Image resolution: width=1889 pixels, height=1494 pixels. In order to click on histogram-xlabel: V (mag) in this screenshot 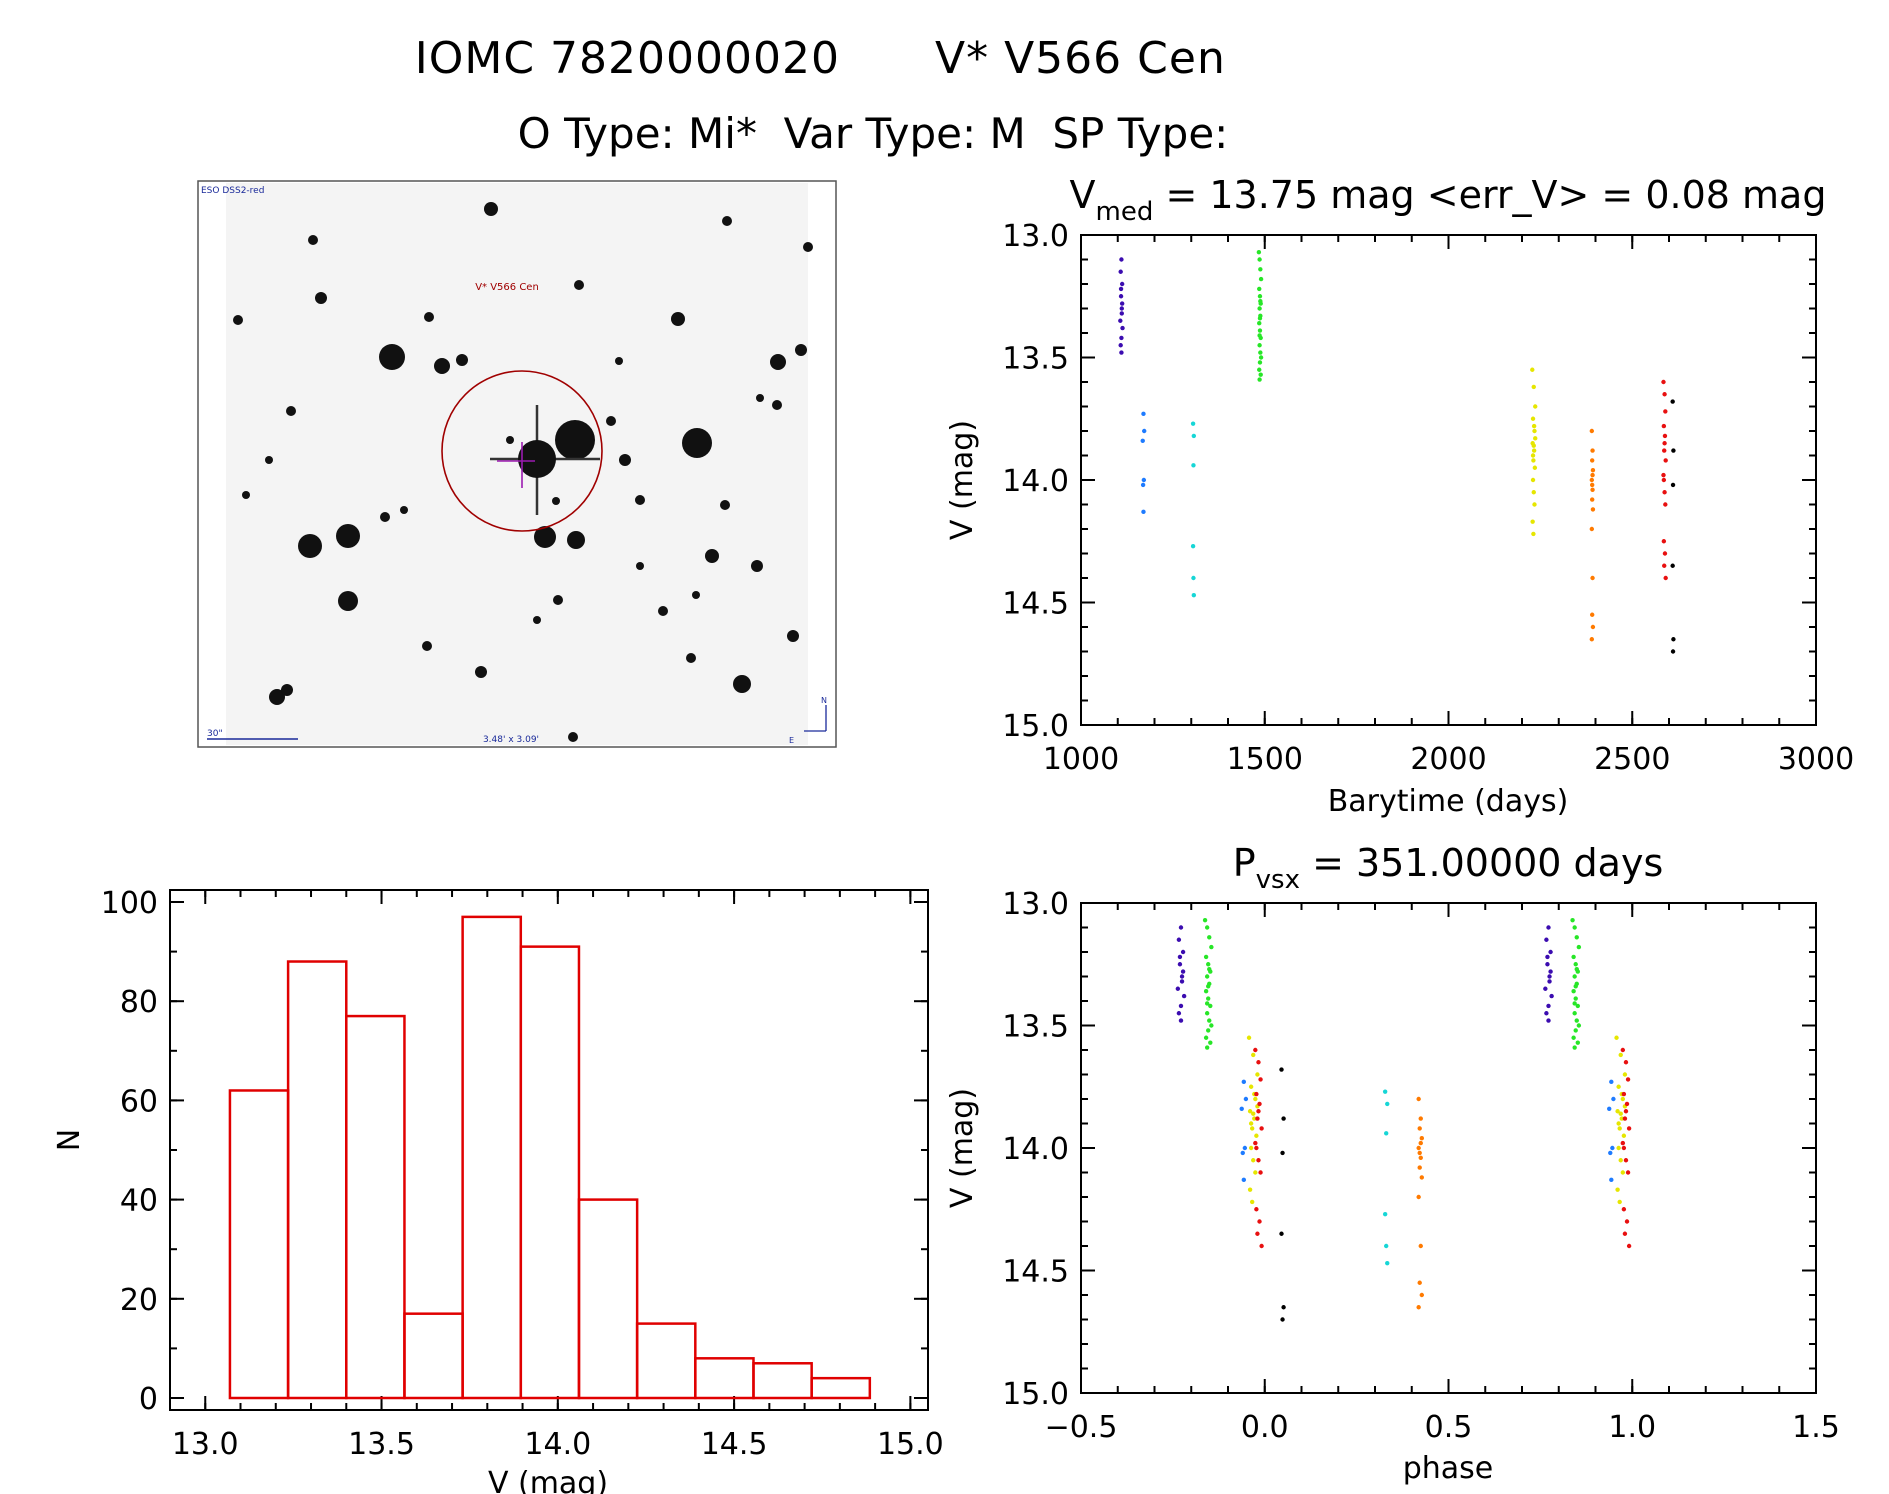, I will do `click(548, 1480)`.